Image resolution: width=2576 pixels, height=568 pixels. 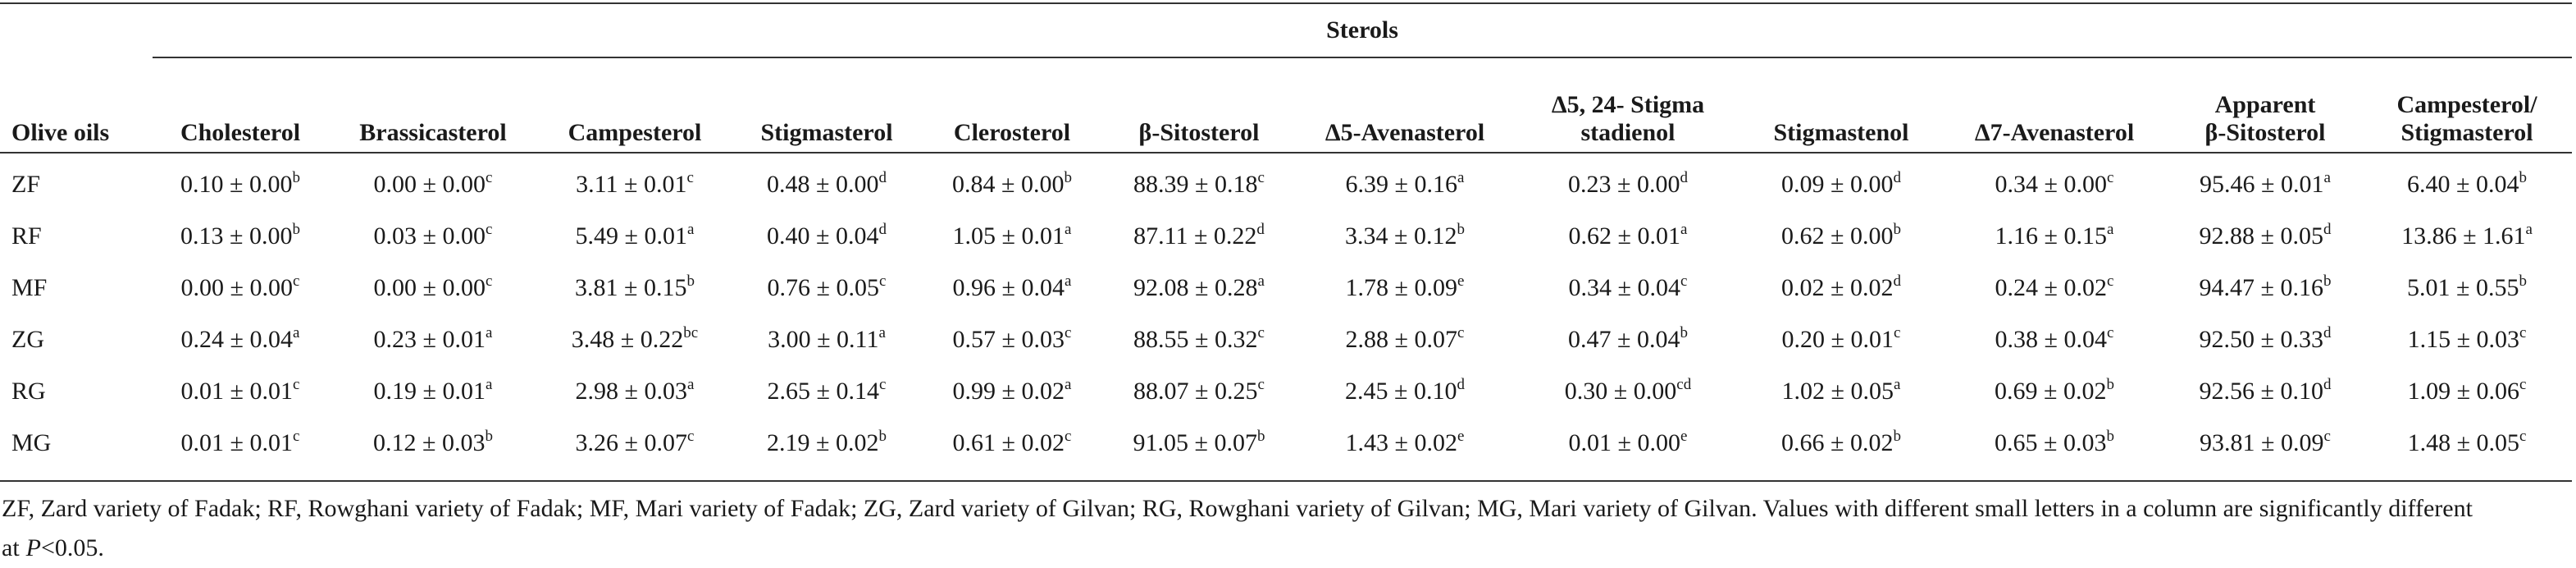 I want to click on value-cell: 94.47 ± 0.16b, so click(x=2265, y=288).